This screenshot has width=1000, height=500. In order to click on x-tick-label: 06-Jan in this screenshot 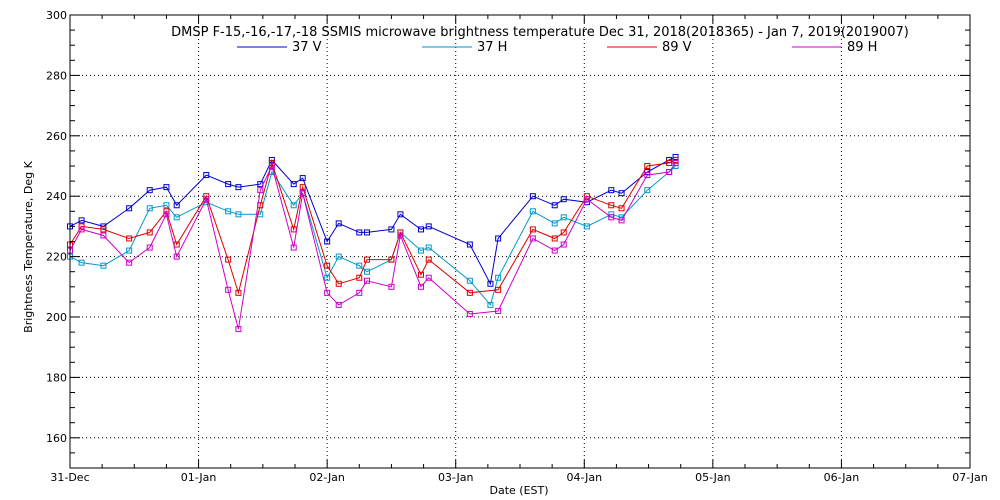, I will do `click(842, 477)`.